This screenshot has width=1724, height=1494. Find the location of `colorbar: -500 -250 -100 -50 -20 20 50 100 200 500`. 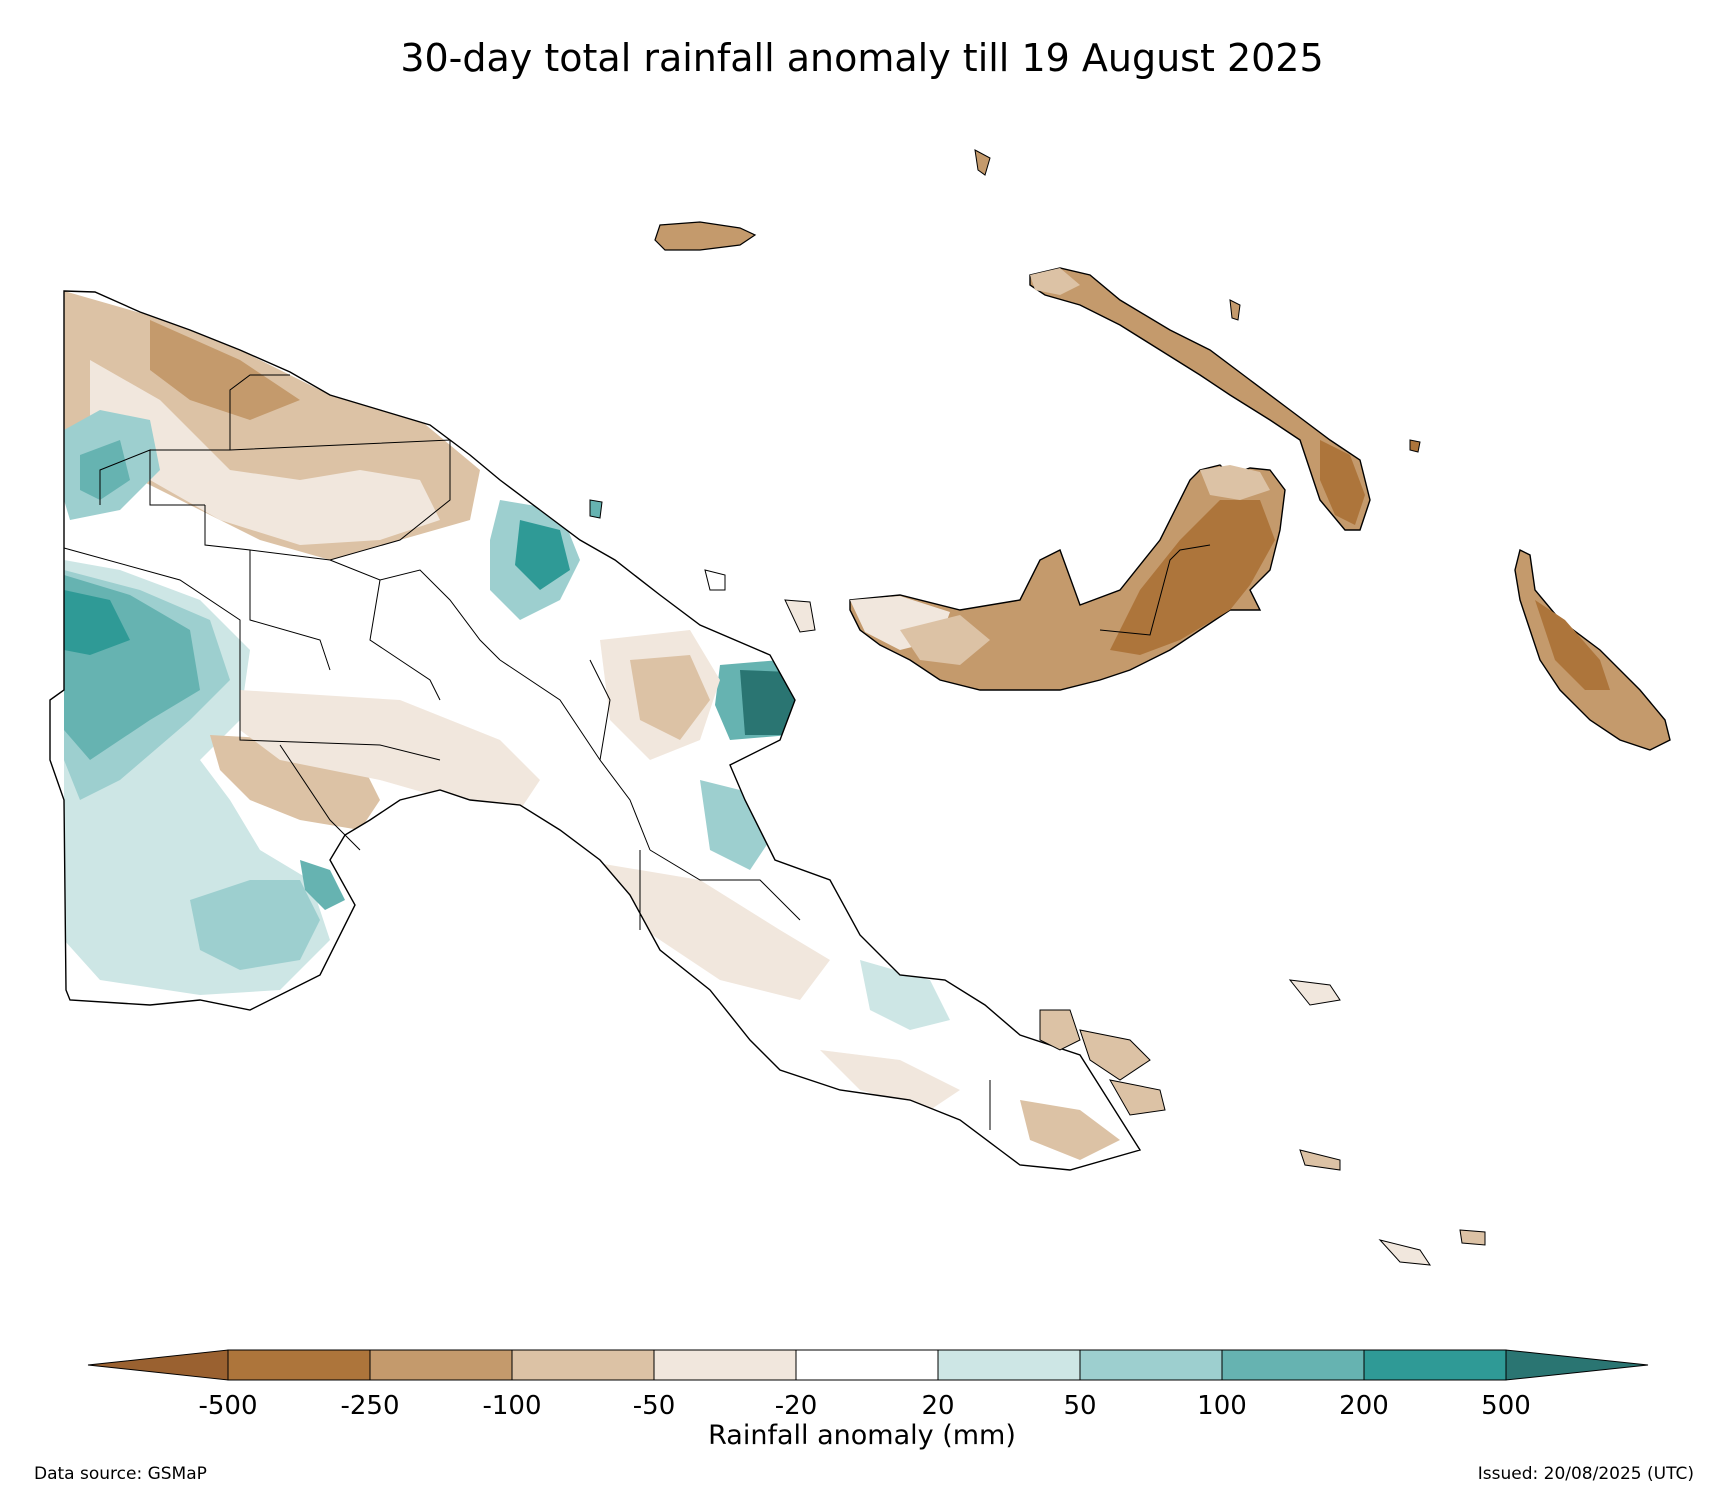

colorbar: -500 -250 -100 -50 -20 20 50 100 200 500 is located at coordinates (868, 1384).